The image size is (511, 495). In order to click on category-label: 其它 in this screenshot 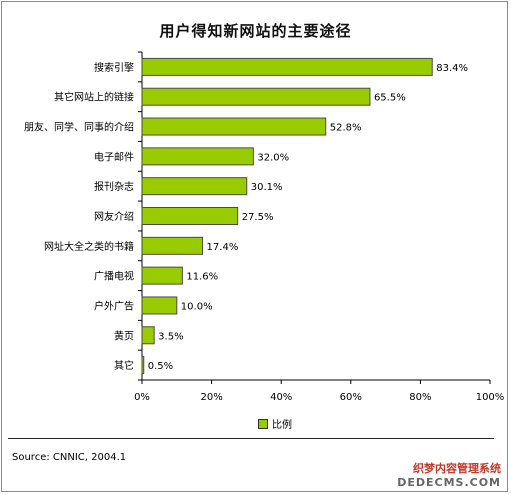, I will do `click(124, 365)`.